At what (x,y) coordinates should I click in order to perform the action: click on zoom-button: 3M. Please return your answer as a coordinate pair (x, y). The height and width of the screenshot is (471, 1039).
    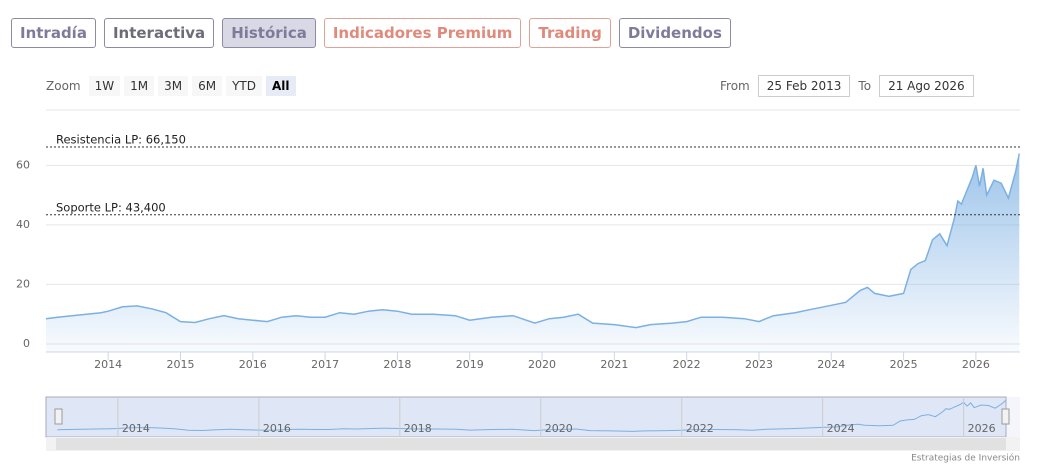
    Looking at the image, I should click on (173, 86).